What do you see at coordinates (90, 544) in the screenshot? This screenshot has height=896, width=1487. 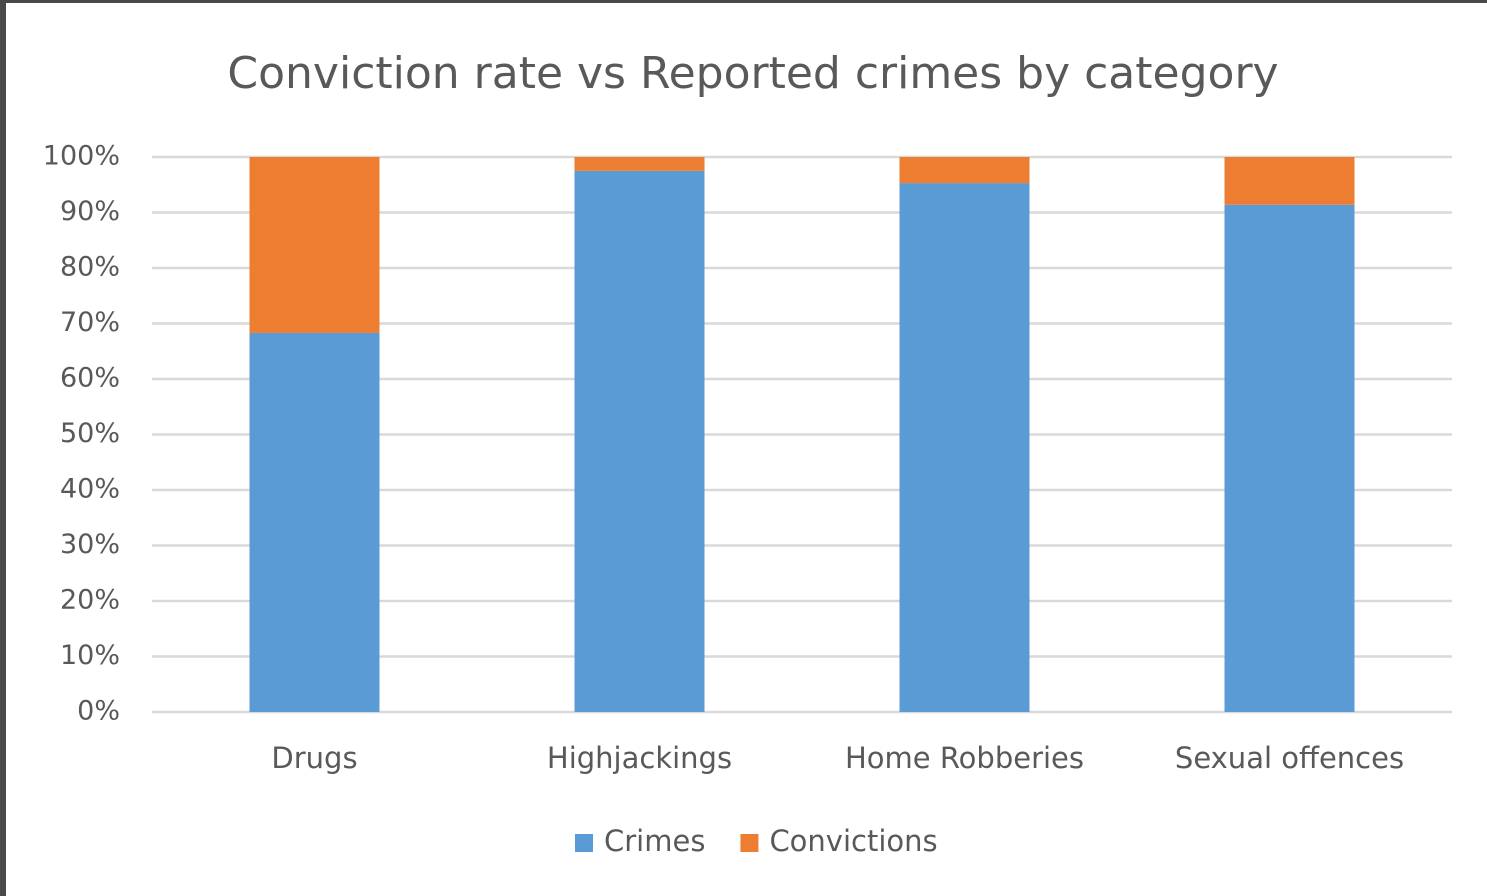 I see `y-tick-label: 30%` at bounding box center [90, 544].